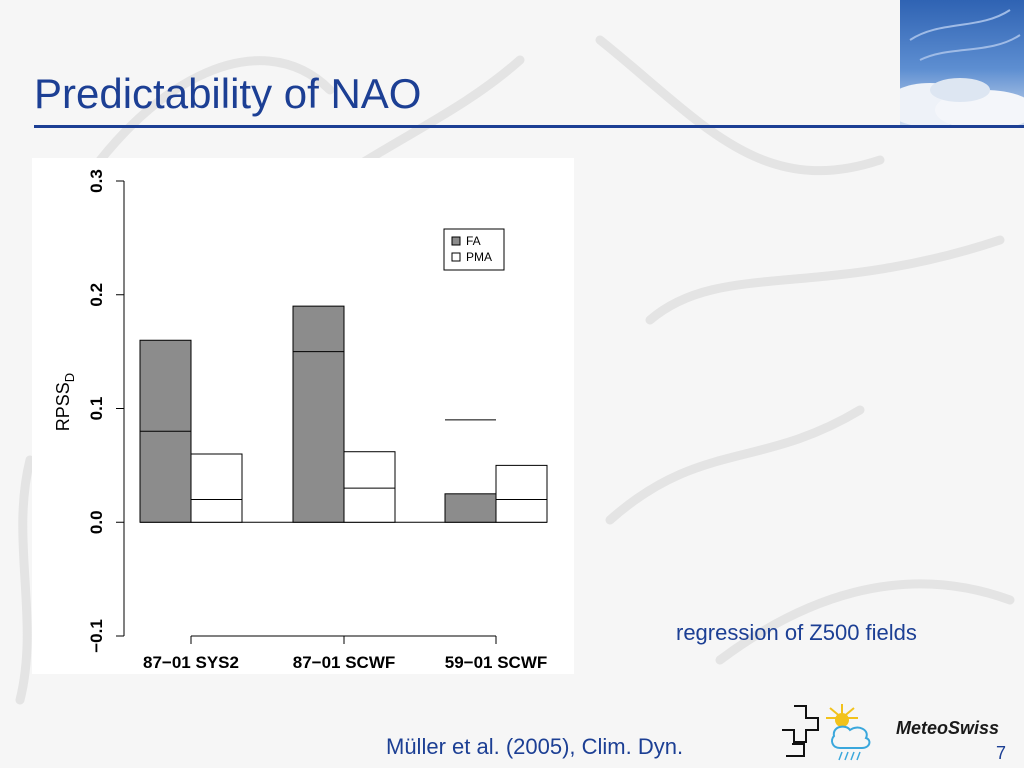 This screenshot has width=1024, height=768. I want to click on x-axis: 87−01 SYS2 87−01 SCWF 59−01 SCWF, so click(345, 653).